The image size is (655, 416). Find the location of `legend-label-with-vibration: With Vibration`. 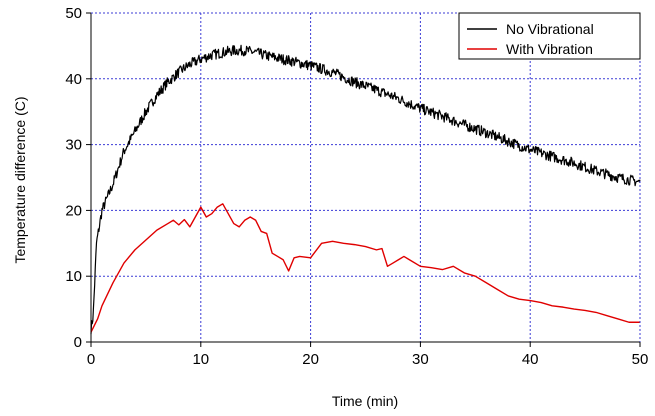

legend-label-with-vibration: With Vibration is located at coordinates (549, 49).